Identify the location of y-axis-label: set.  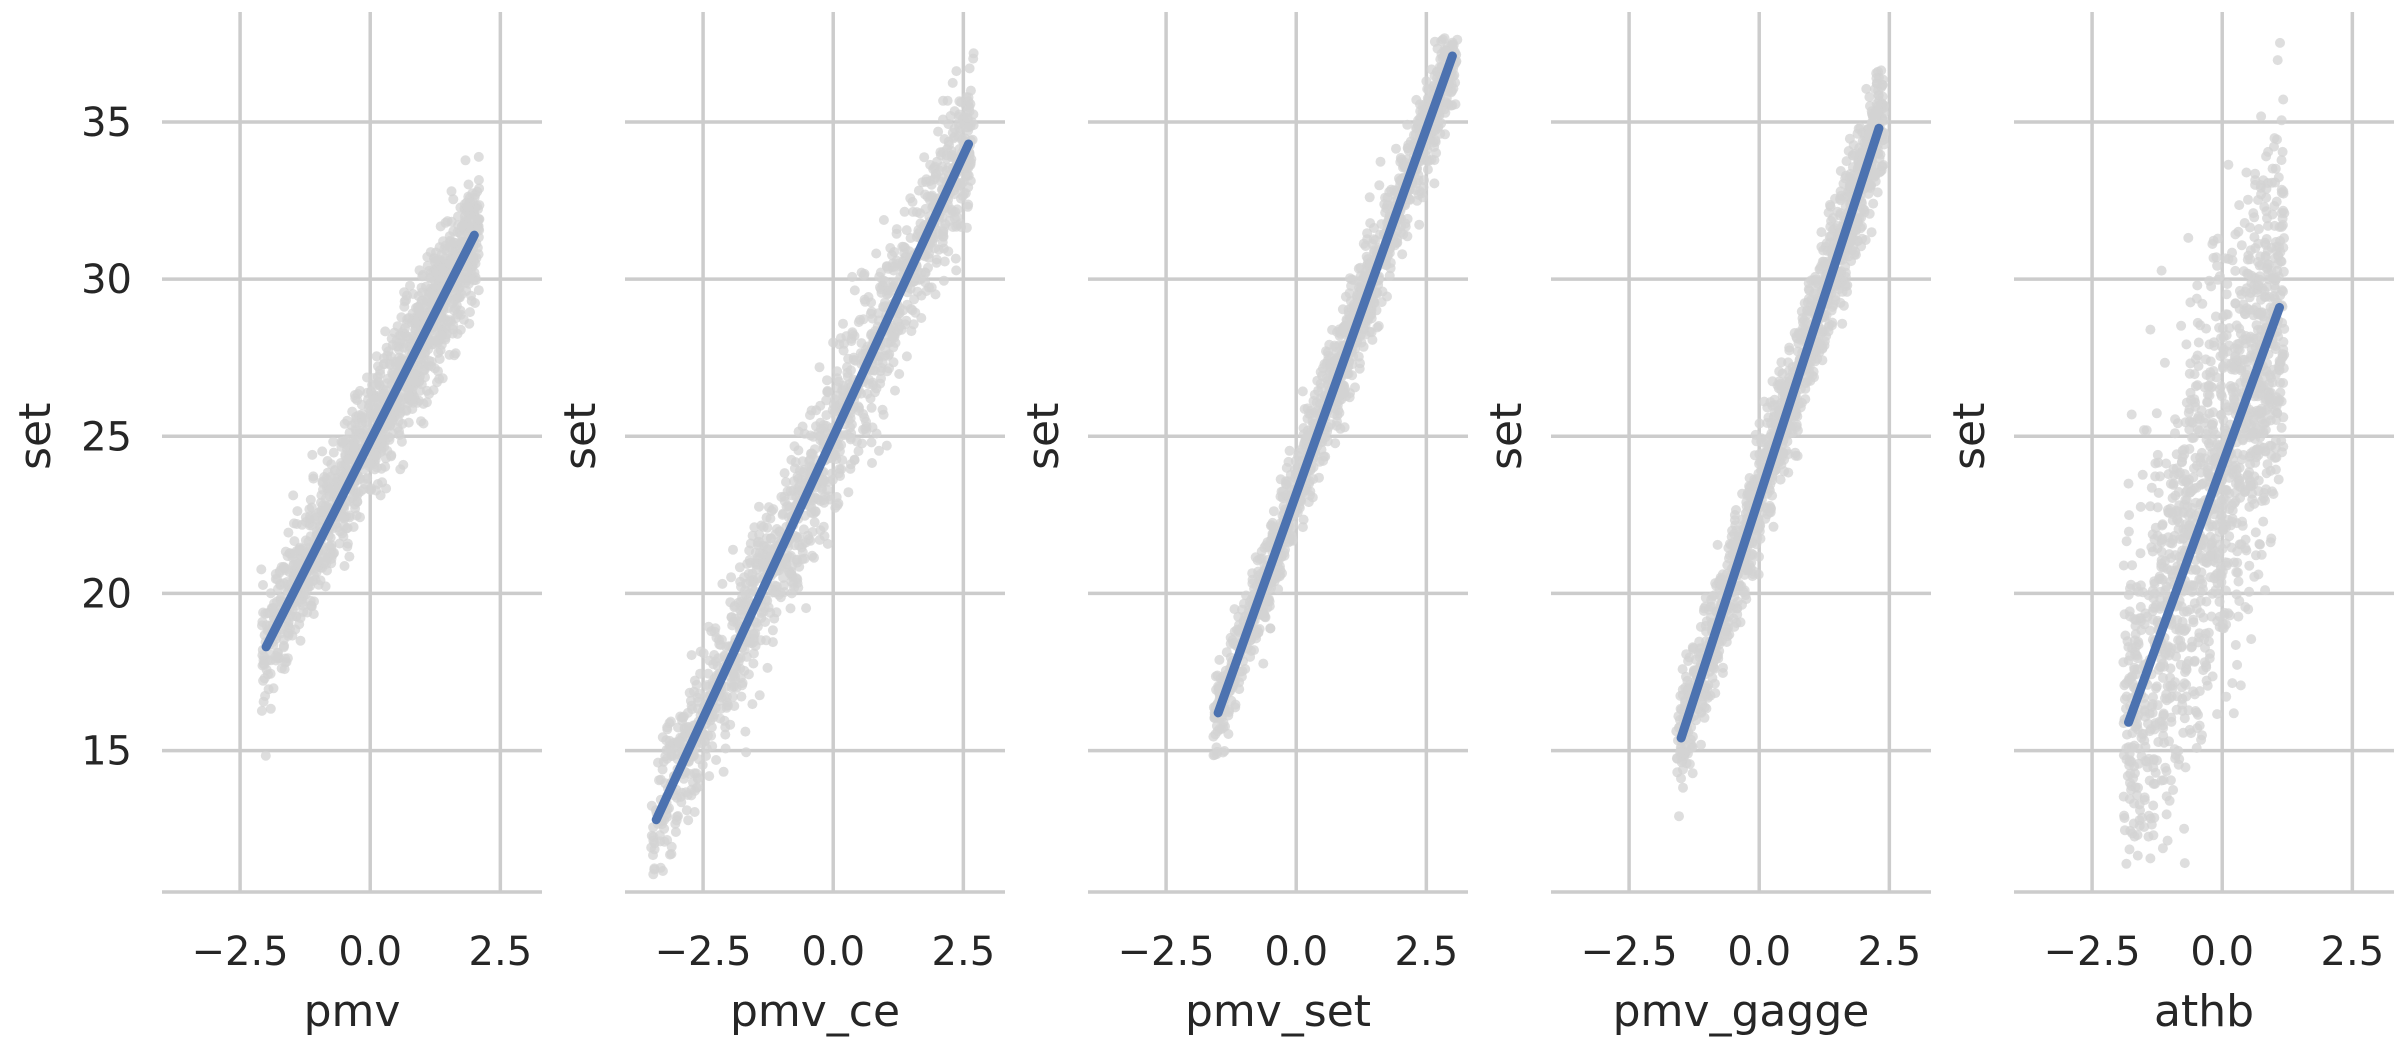
(35, 436).